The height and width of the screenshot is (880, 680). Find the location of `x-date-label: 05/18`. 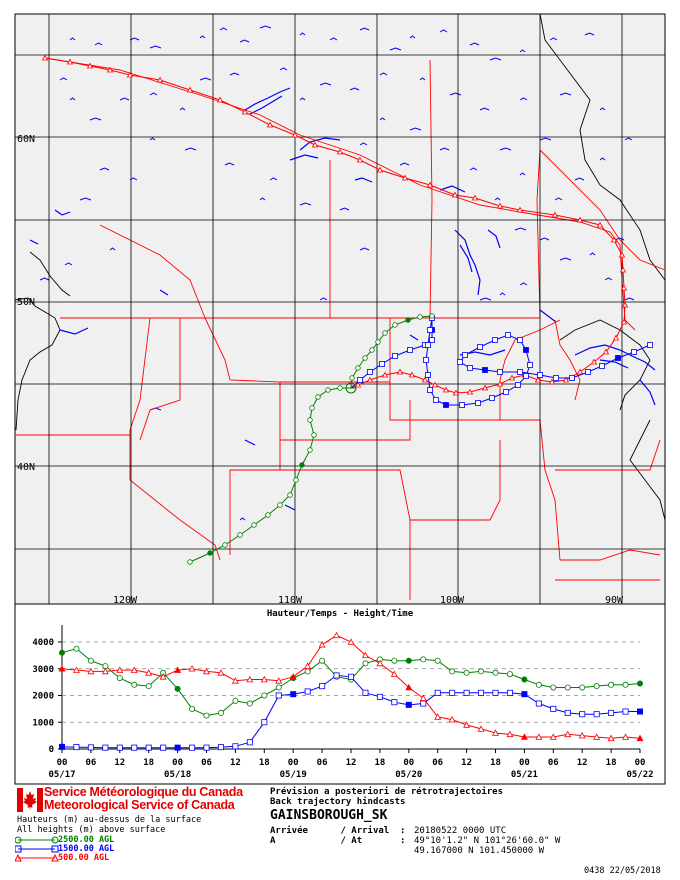

x-date-label: 05/18 is located at coordinates (177, 775).